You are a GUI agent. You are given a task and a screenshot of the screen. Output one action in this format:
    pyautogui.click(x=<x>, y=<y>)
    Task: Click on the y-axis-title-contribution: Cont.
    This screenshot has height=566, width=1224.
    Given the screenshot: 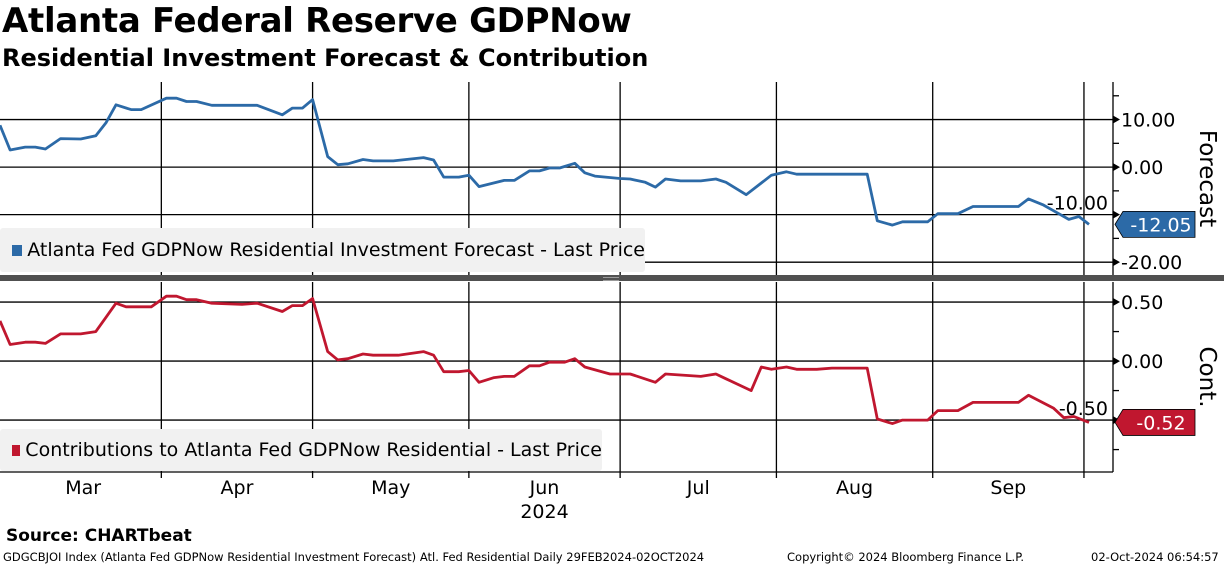 What is the action you would take?
    pyautogui.click(x=1207, y=376)
    